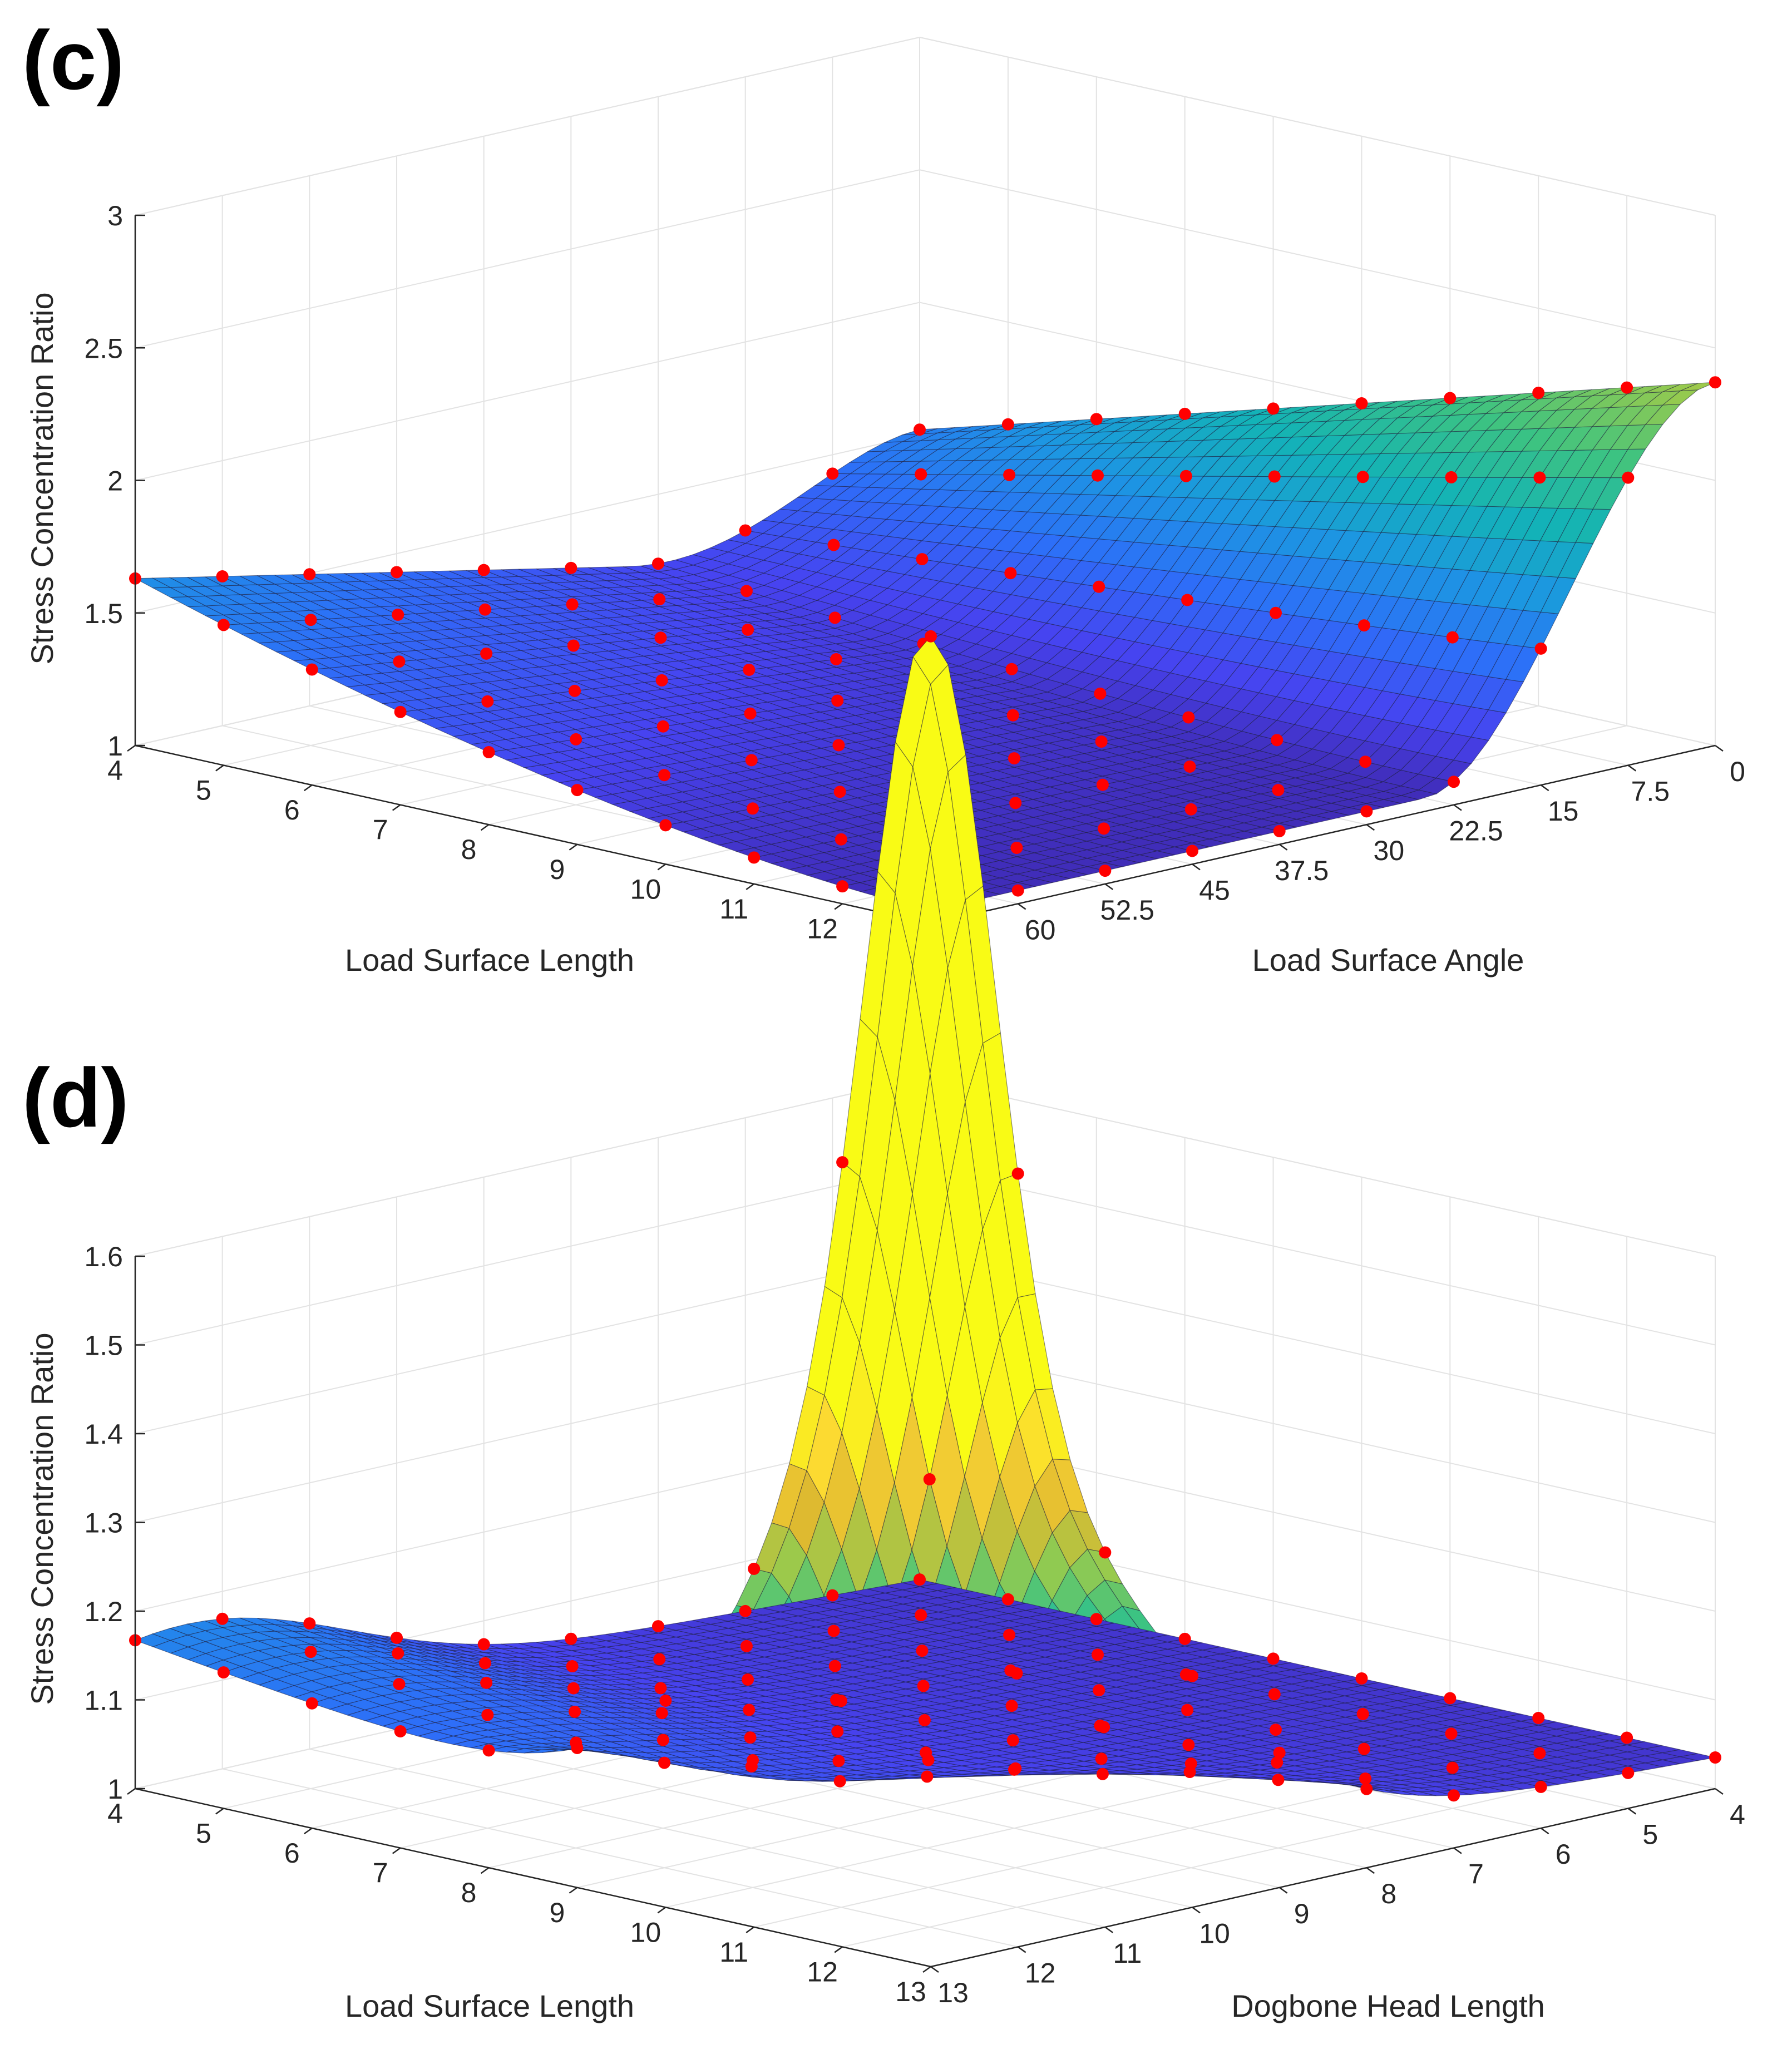 The image size is (1792, 2059). Describe the element at coordinates (469, 1892) in the screenshot. I see `x-tick-label: 8` at that location.